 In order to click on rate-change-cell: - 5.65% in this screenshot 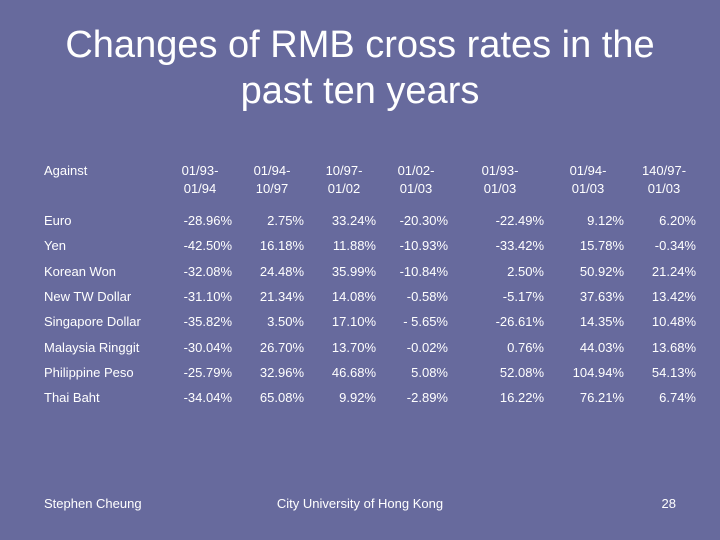, I will do `click(425, 322)`.